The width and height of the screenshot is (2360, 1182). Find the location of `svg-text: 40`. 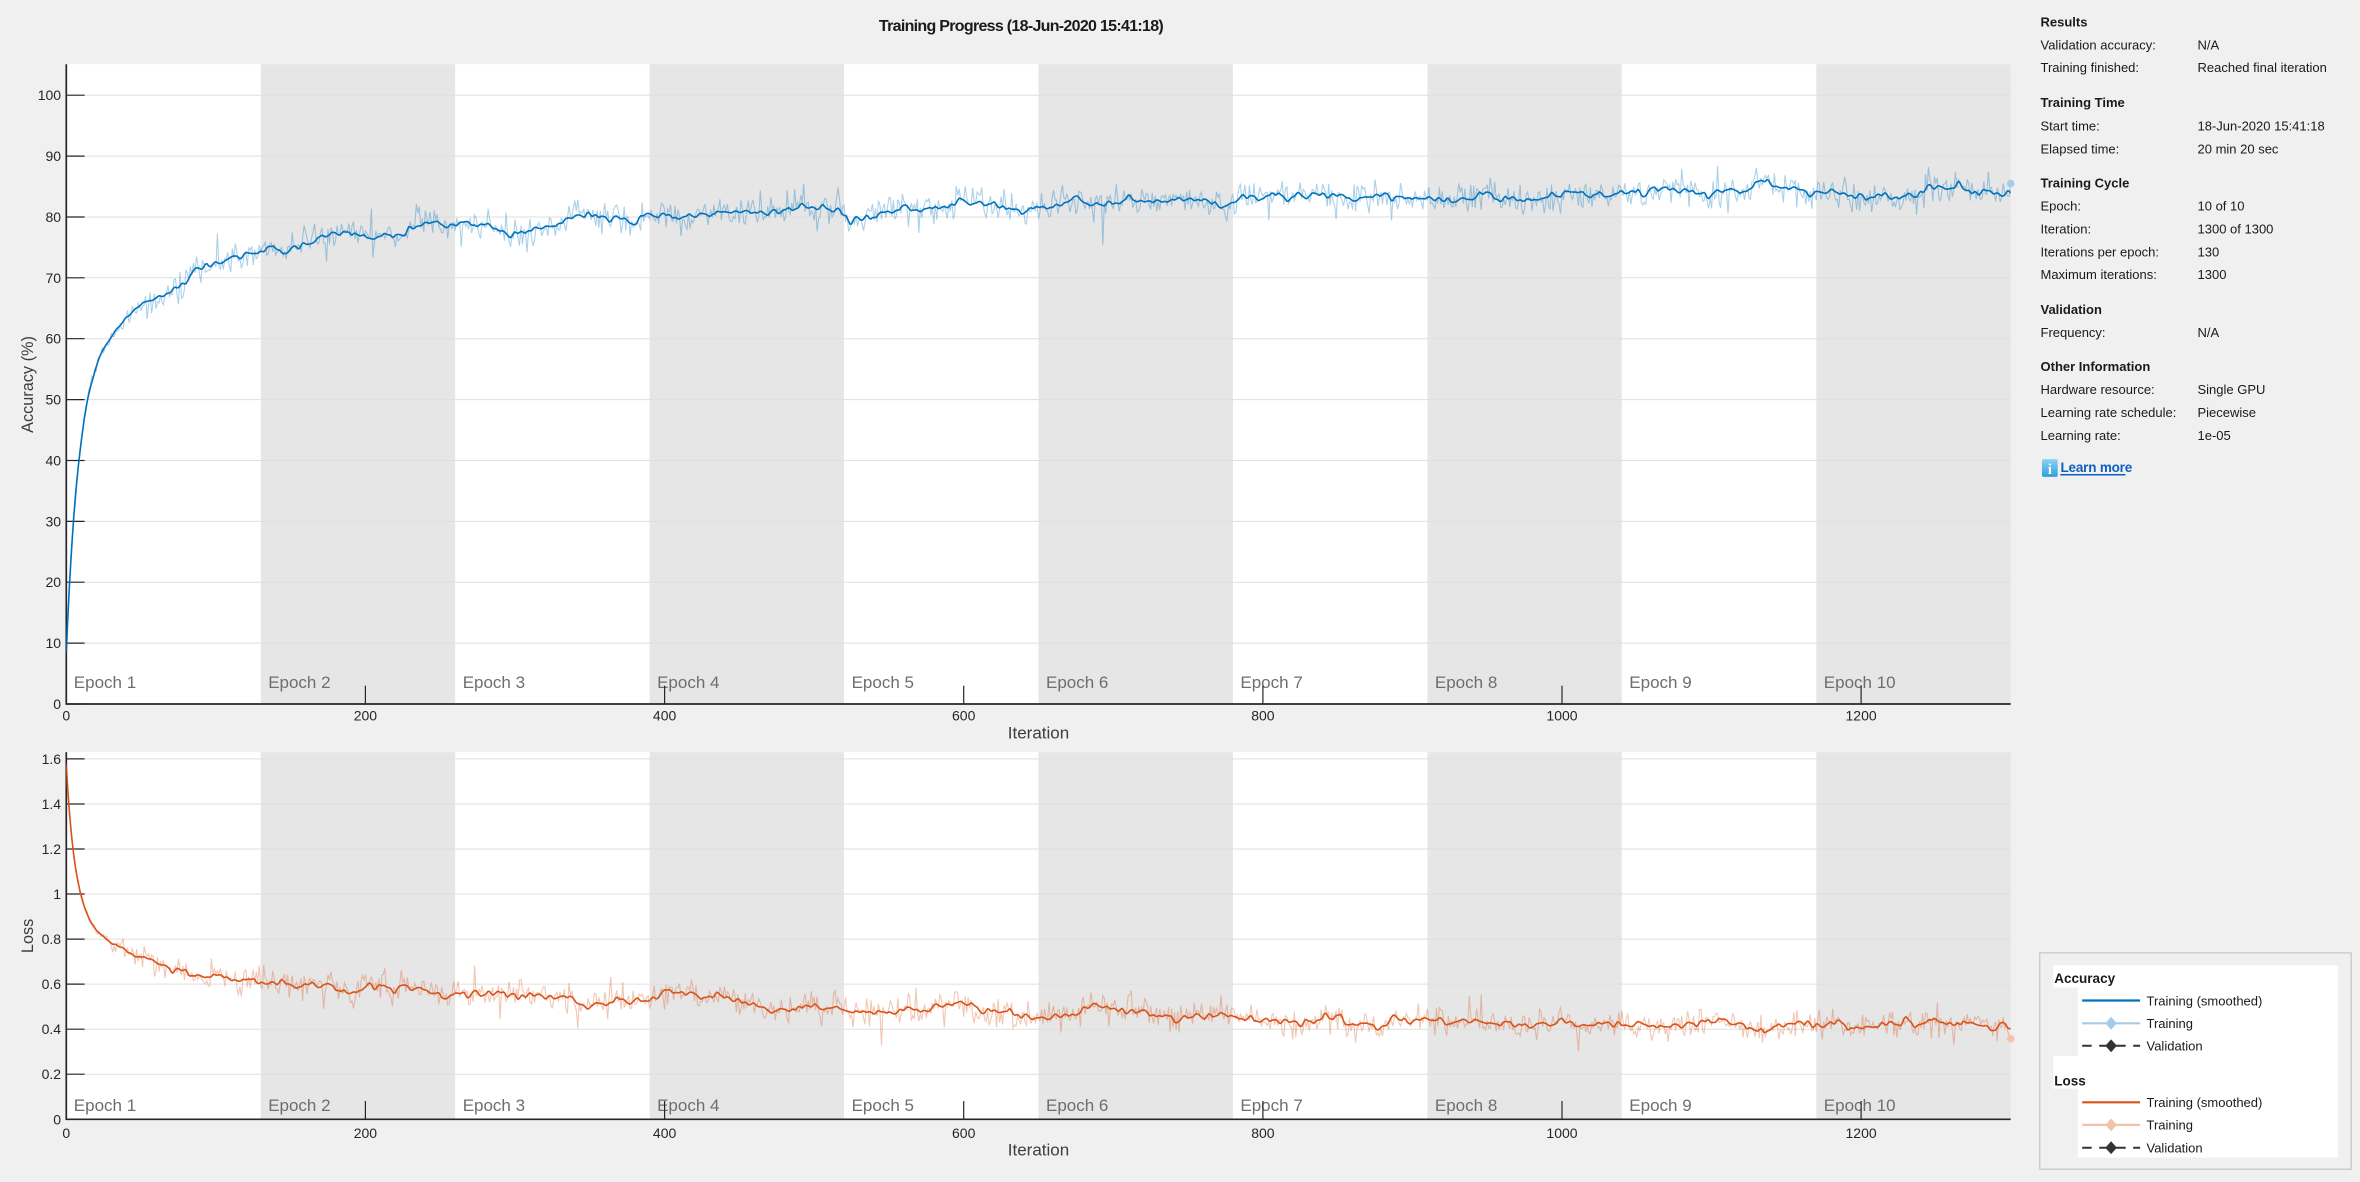

svg-text: 40 is located at coordinates (54, 461).